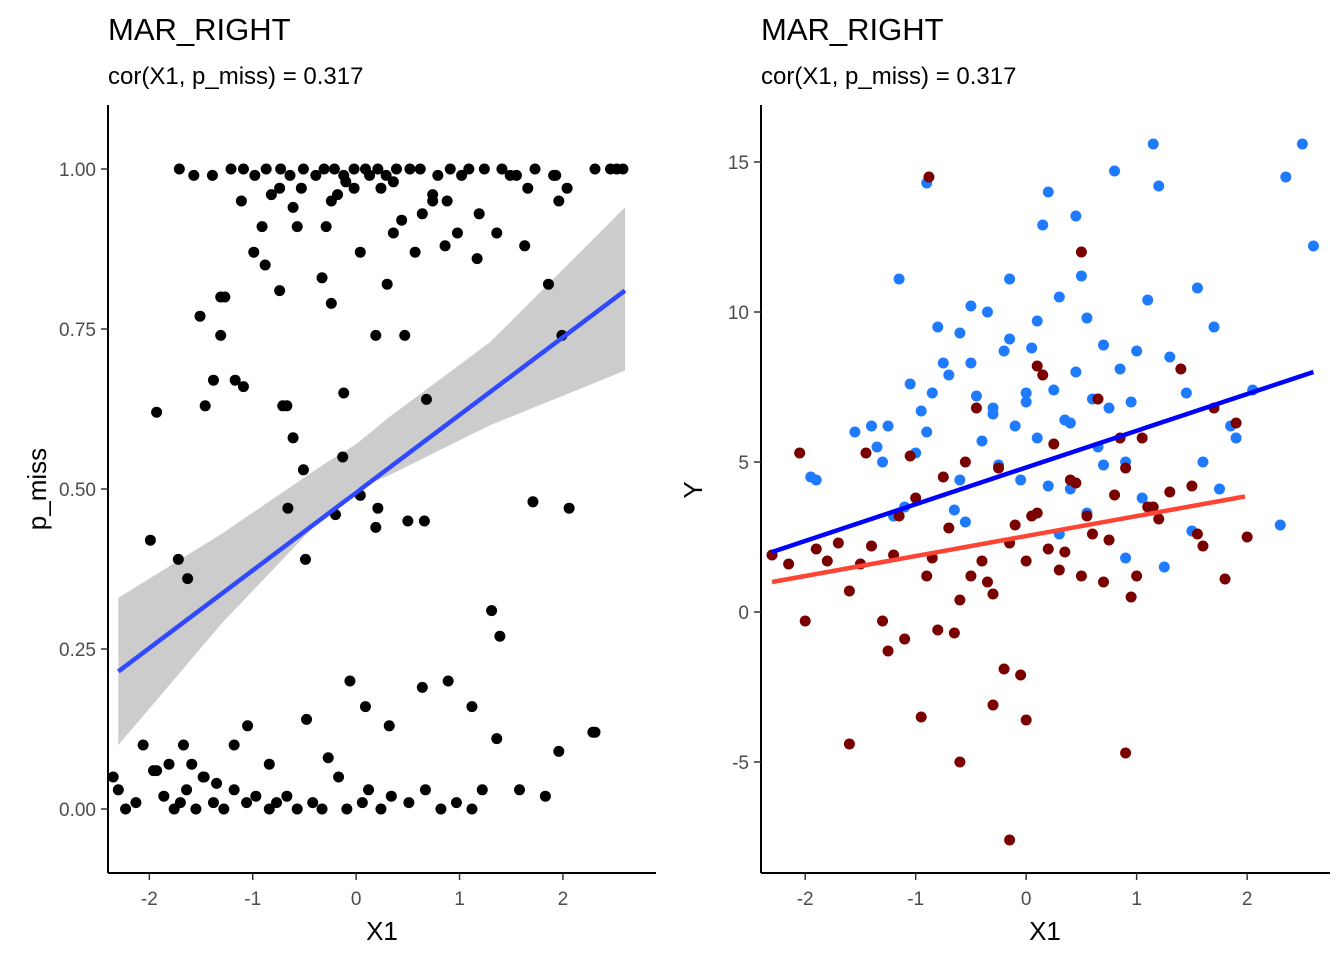  I want to click on x-tick-label: -2, so click(805, 899).